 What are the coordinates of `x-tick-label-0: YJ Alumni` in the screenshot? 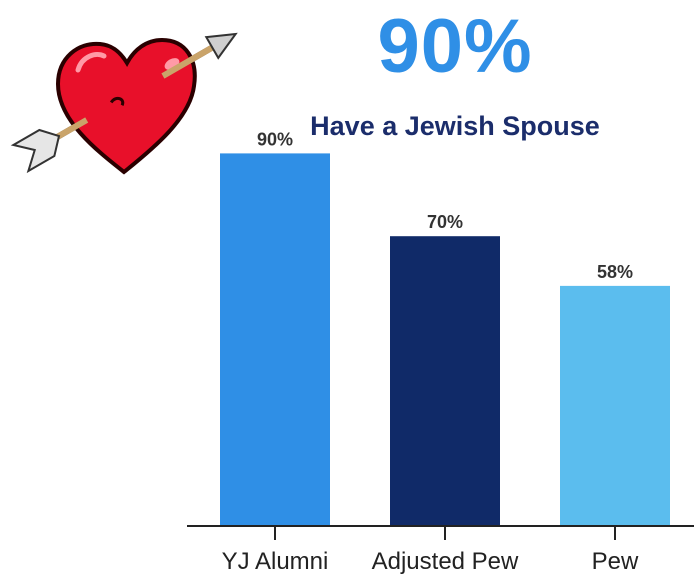 It's located at (275, 561).